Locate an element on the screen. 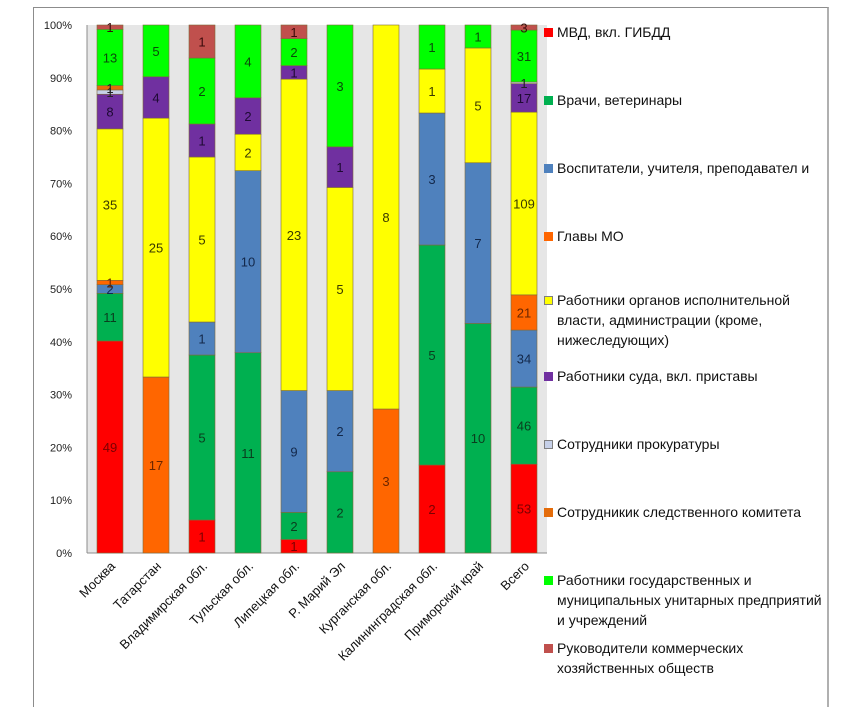 The height and width of the screenshot is (707, 842). data-label: 34 is located at coordinates (524, 359).